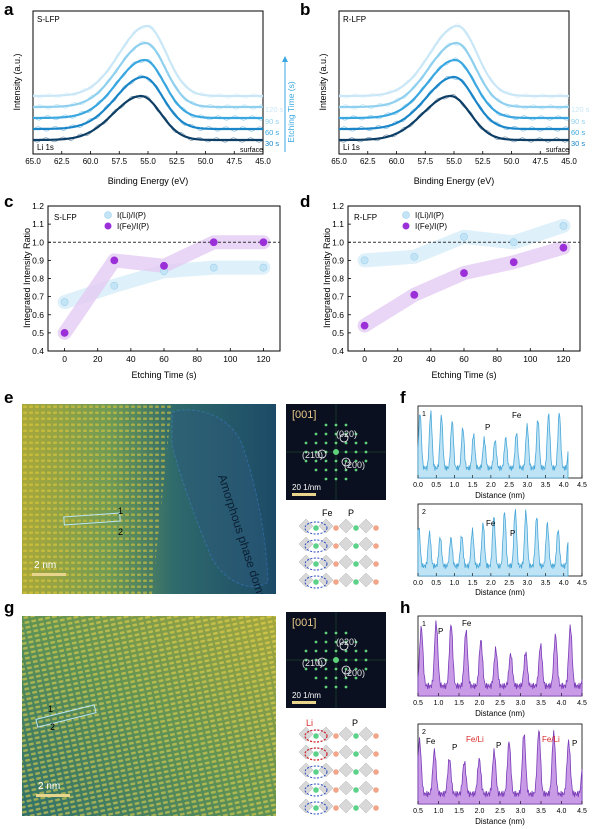  What do you see at coordinates (368, 161) in the screenshot?
I see `x-tick-label: 62.5` at bounding box center [368, 161].